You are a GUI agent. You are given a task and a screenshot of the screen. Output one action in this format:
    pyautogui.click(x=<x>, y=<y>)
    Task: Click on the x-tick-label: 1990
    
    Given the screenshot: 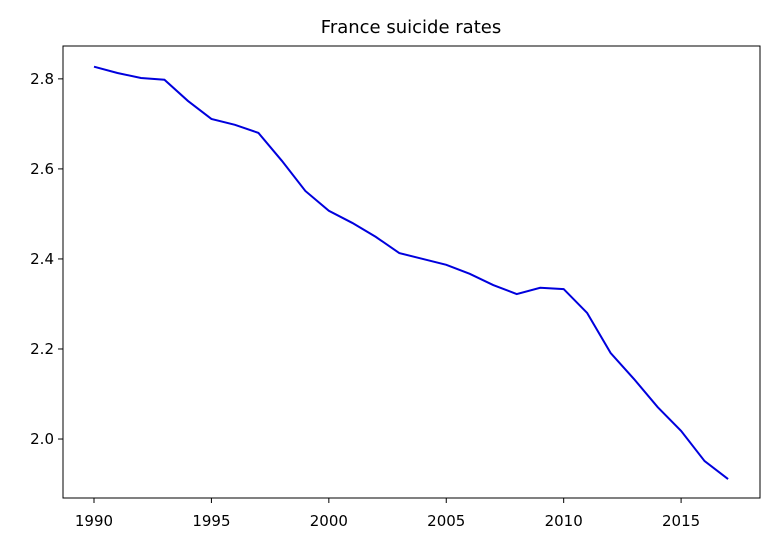 What is the action you would take?
    pyautogui.click(x=94, y=521)
    